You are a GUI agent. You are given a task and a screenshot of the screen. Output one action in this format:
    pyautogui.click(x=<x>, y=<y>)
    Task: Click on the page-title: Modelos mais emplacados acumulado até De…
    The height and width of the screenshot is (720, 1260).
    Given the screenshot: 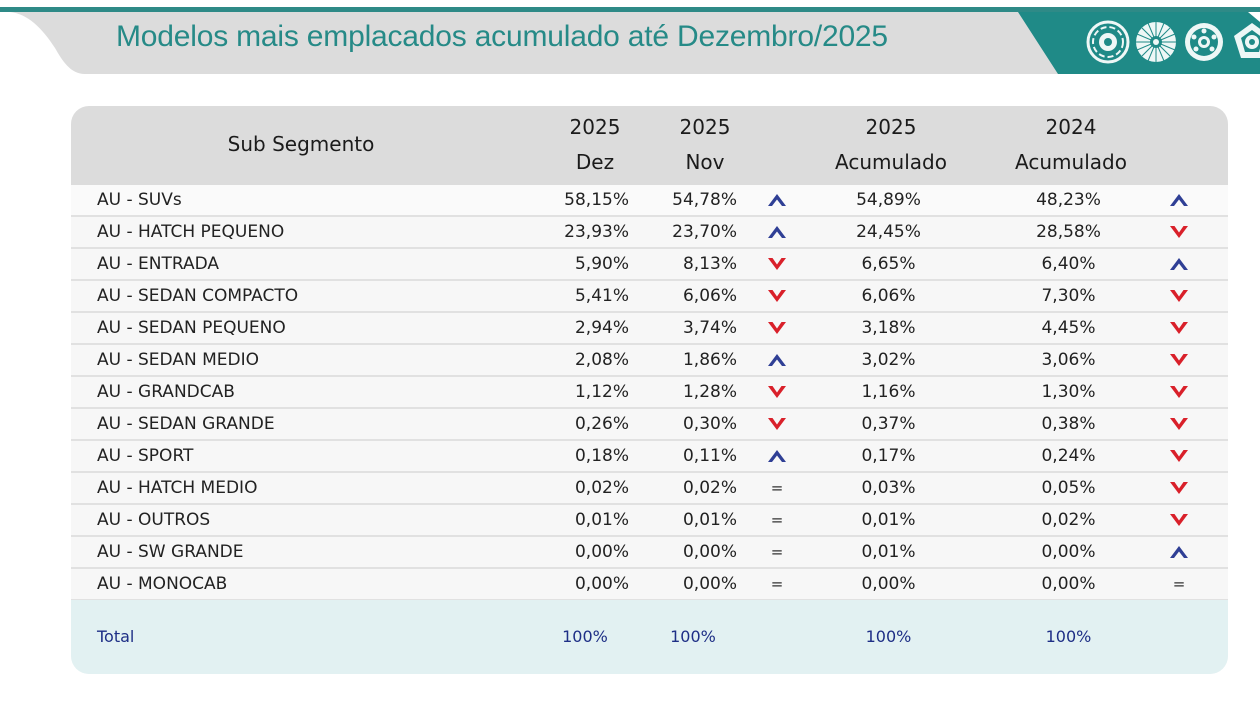 What is the action you would take?
    pyautogui.click(x=502, y=36)
    